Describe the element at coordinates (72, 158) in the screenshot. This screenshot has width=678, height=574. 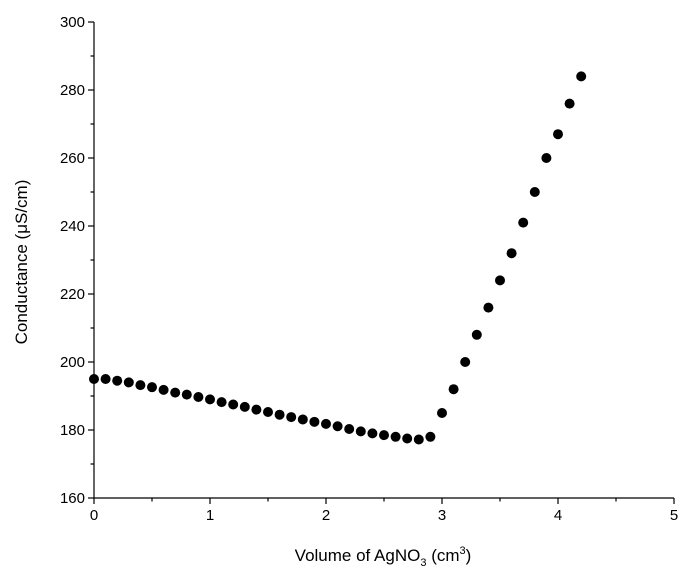
I see `y-tick-label: 260` at that location.